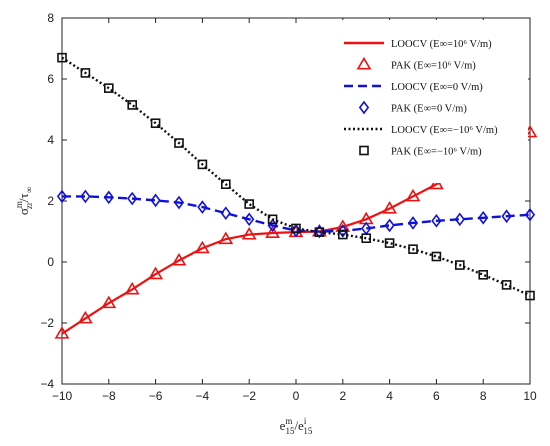 The image size is (550, 446). I want to click on x-tick-label: 6, so click(436, 396).